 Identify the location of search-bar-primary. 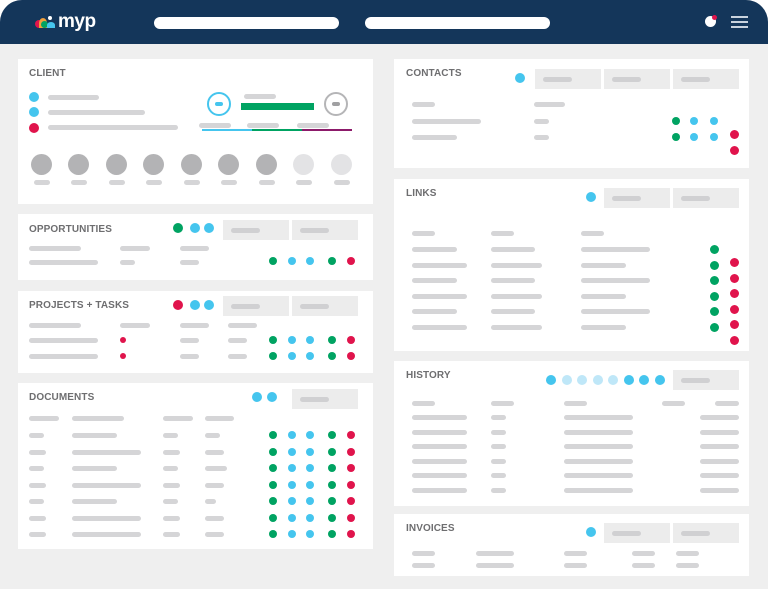
(246, 23).